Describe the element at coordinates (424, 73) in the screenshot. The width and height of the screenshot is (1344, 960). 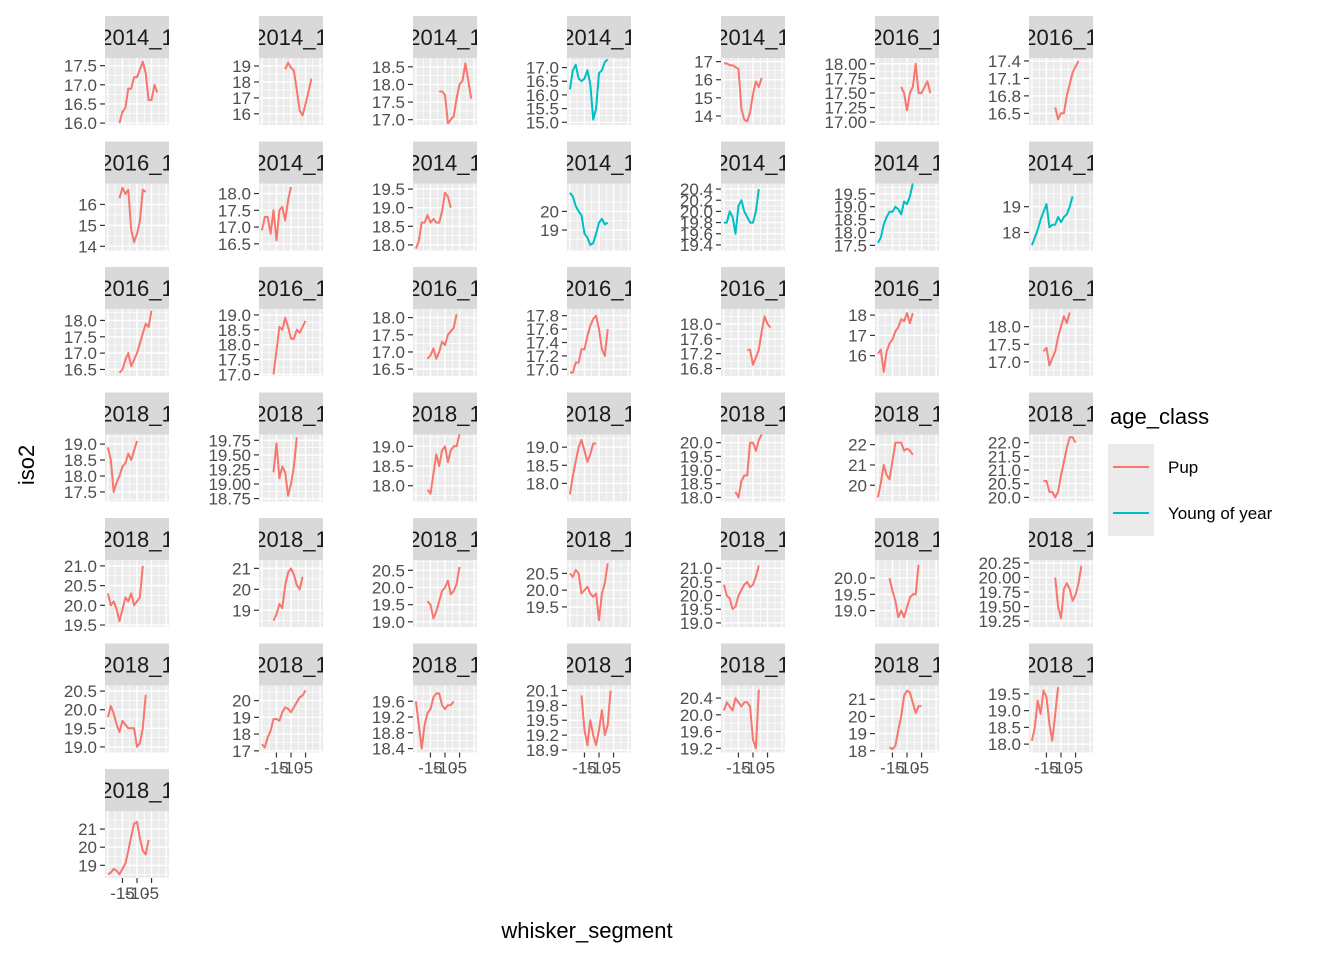
I see `facet-panel: 2014_1 17.017.518.018.5` at that location.